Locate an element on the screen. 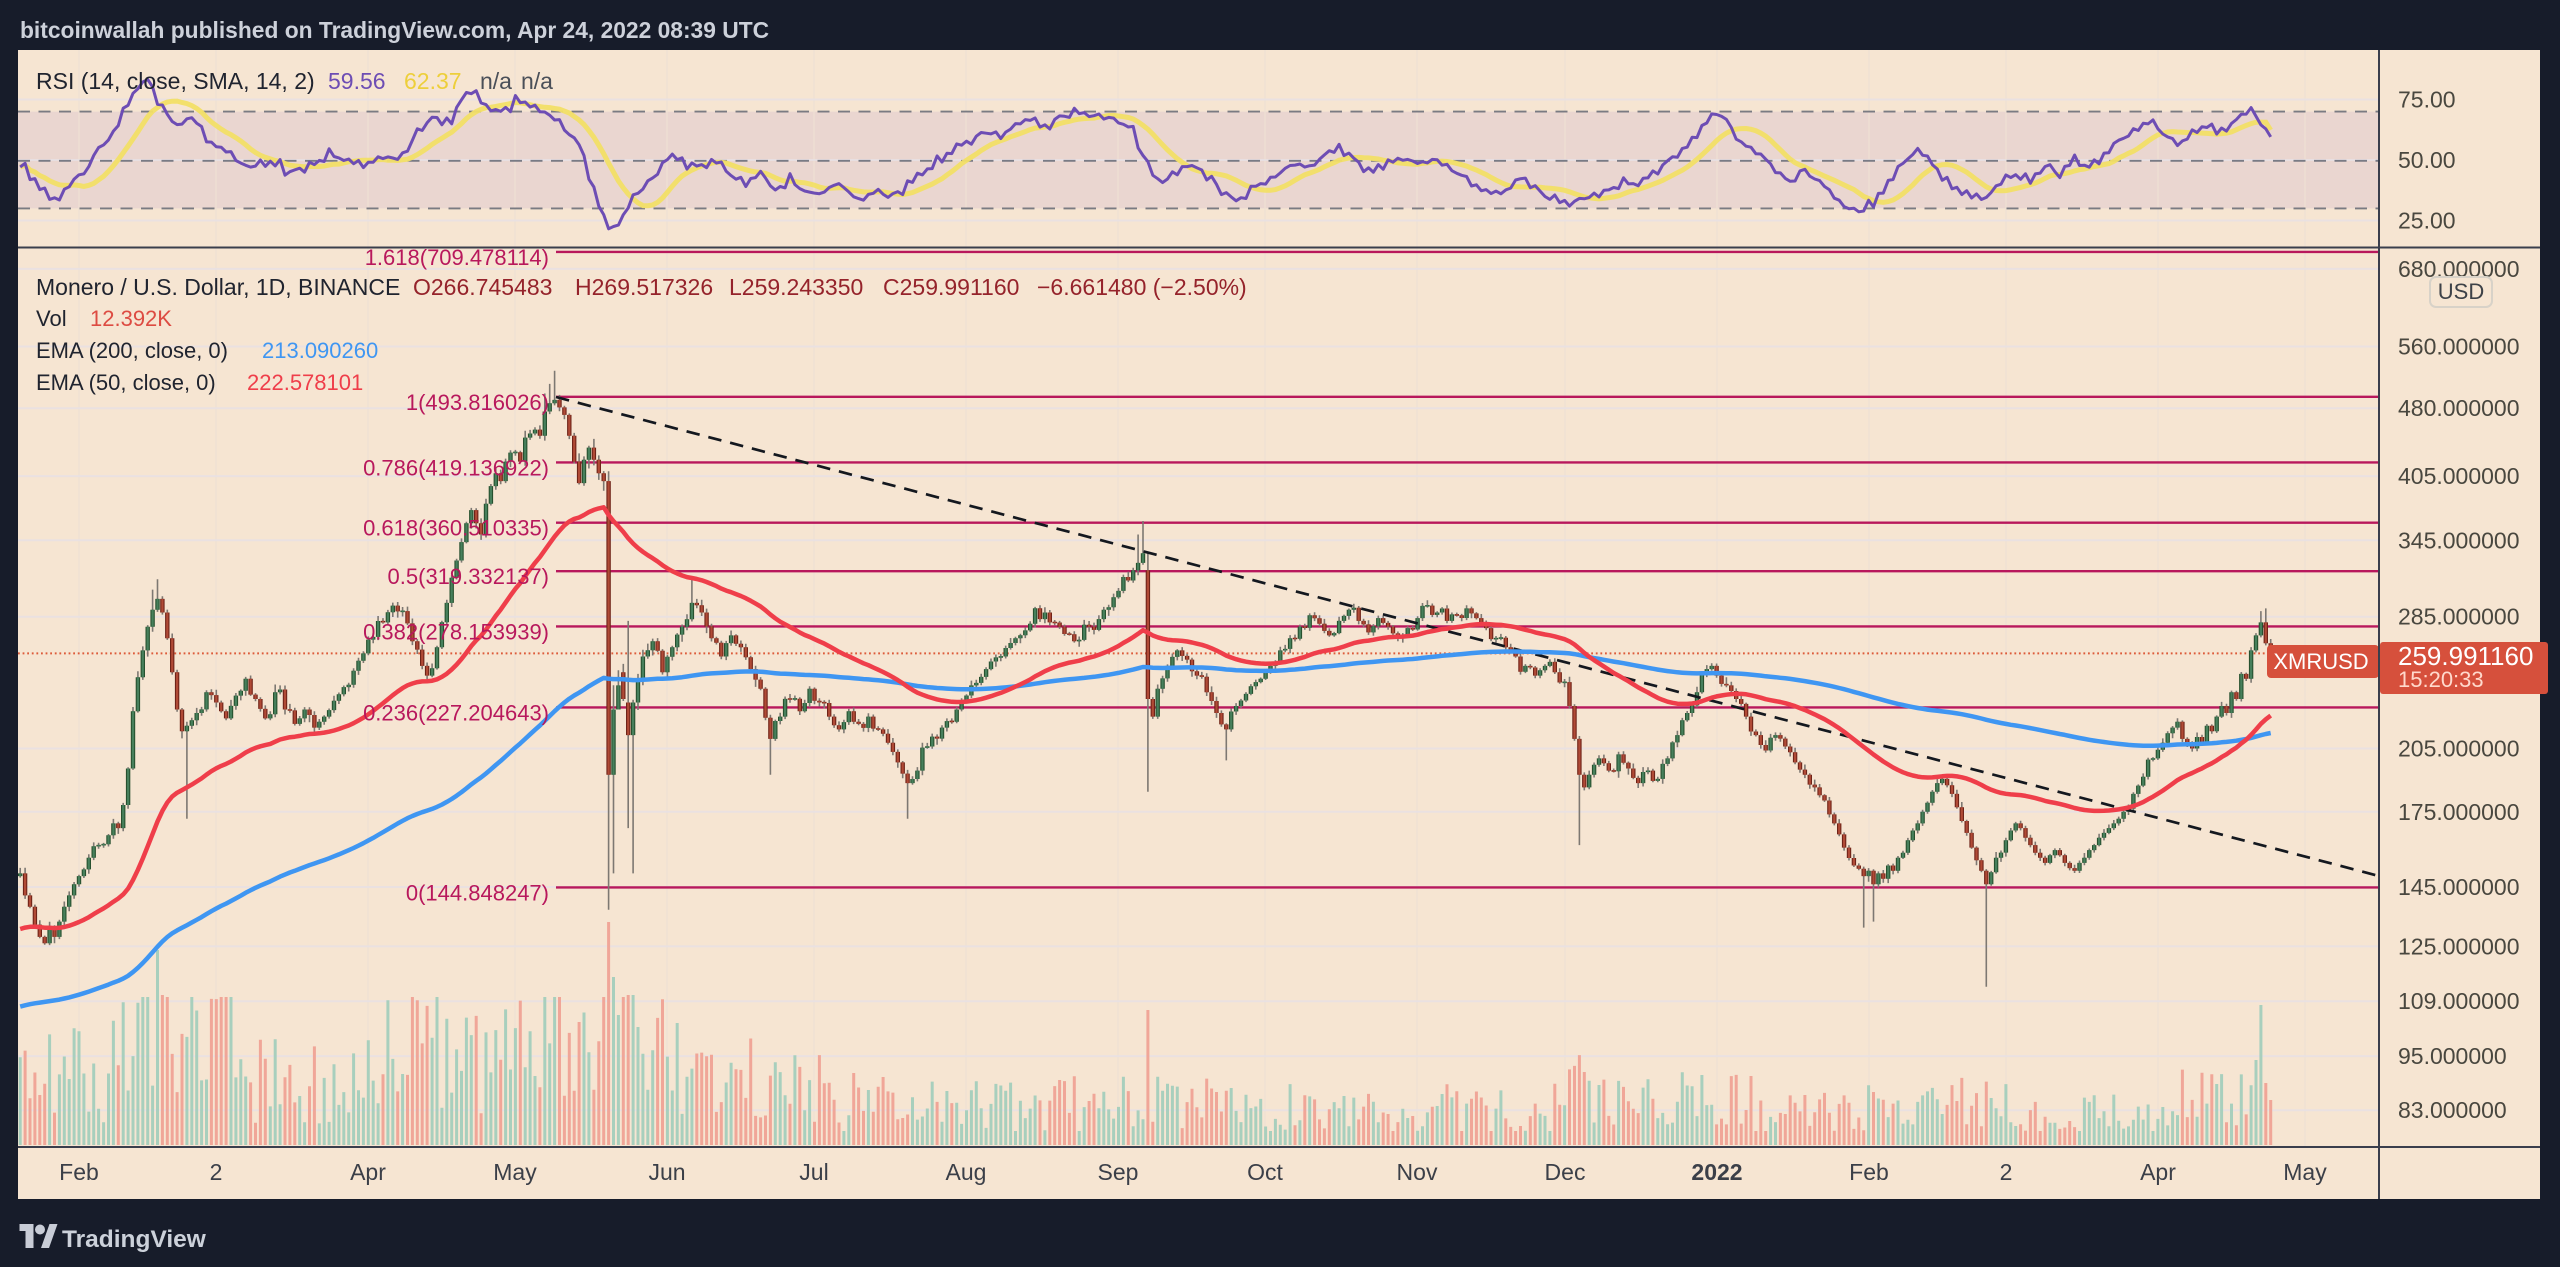 The width and height of the screenshot is (2560, 1267). svg-text: TradingView is located at coordinates (134, 1239).